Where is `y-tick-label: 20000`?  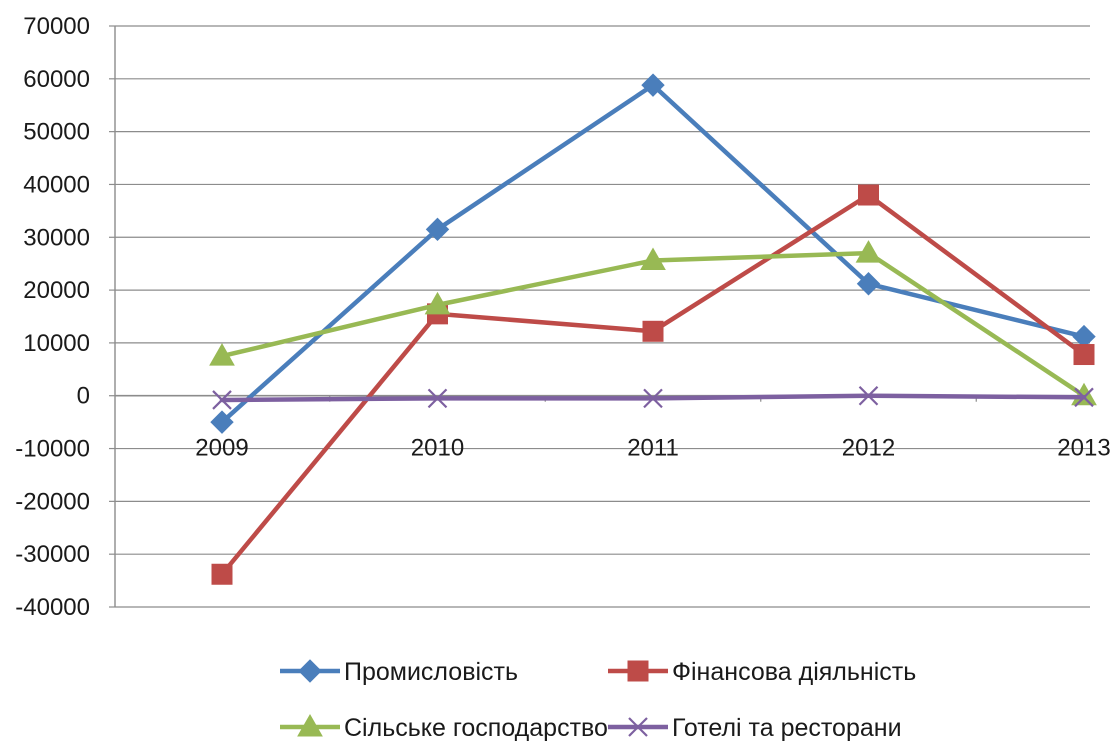
y-tick-label: 20000 is located at coordinates (56, 290).